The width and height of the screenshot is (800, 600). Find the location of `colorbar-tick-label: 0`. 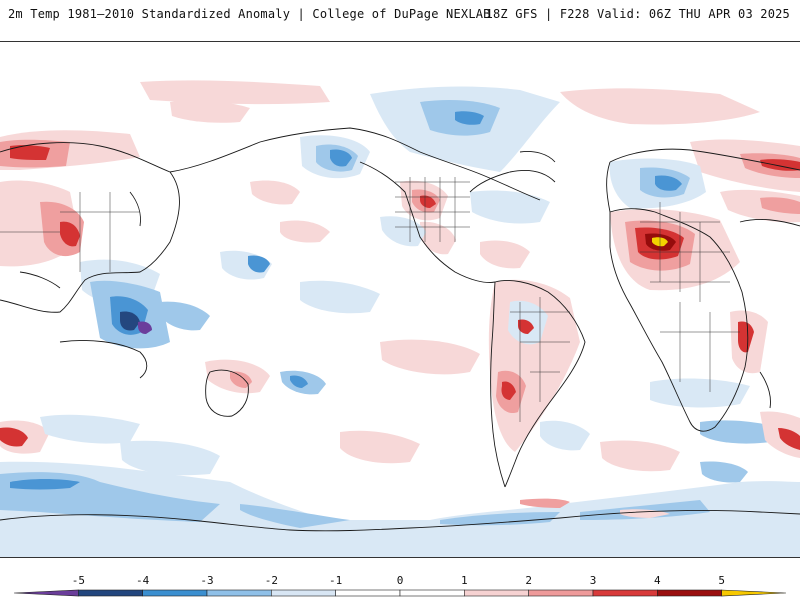

colorbar-tick-label: 0 is located at coordinates (400, 580).